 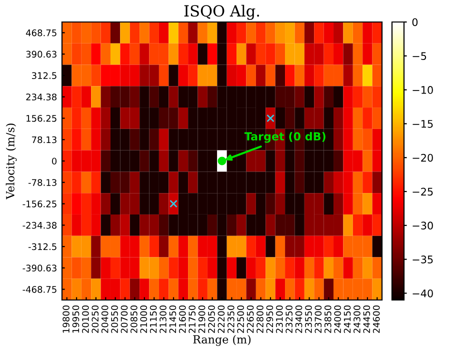 I want to click on y-tick-label: 0, so click(x=54, y=161).